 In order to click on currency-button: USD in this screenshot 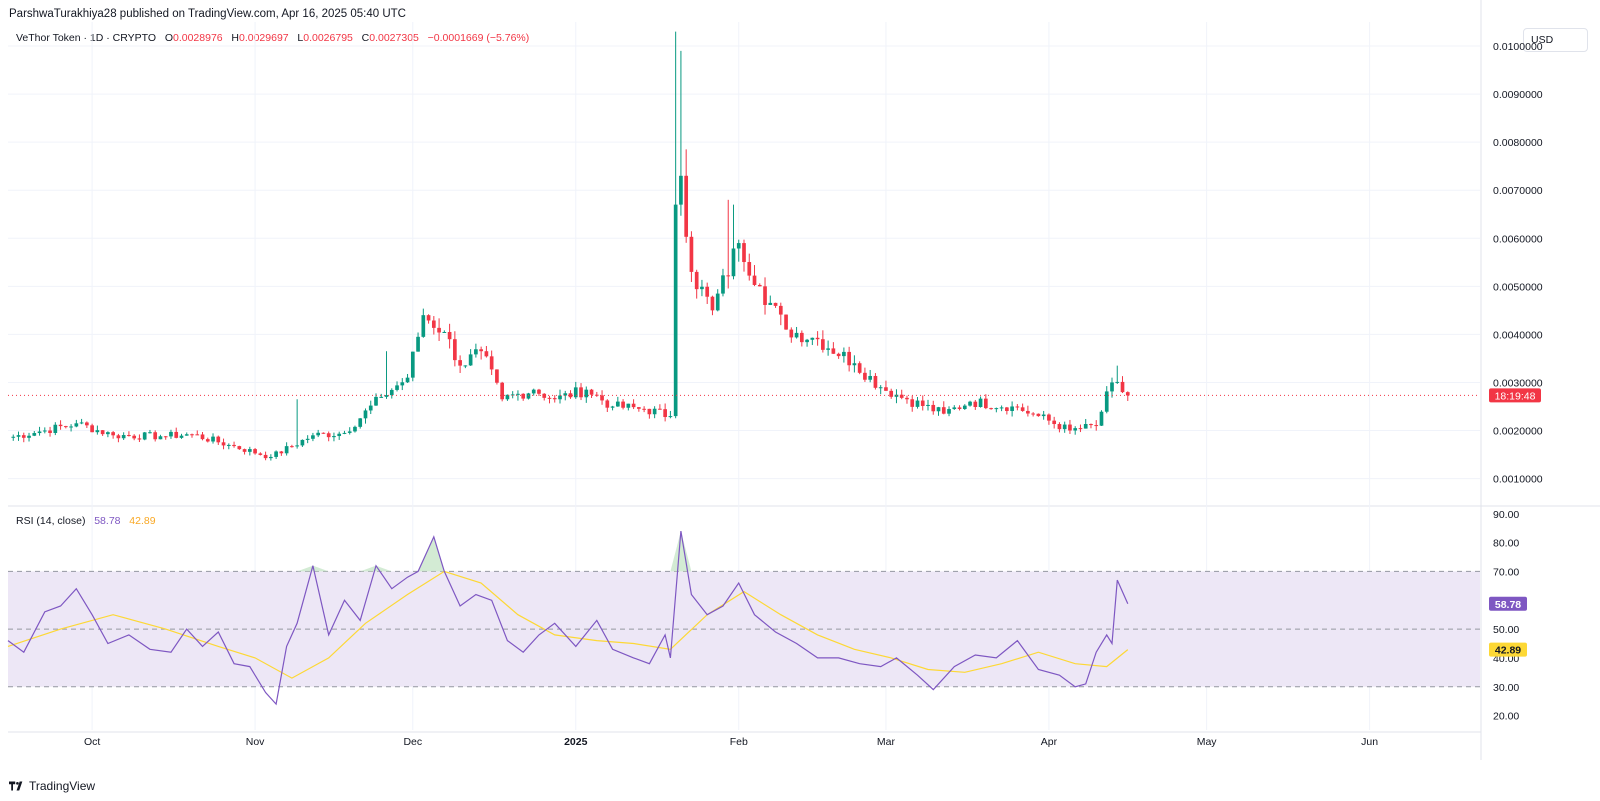, I will do `click(1555, 40)`.